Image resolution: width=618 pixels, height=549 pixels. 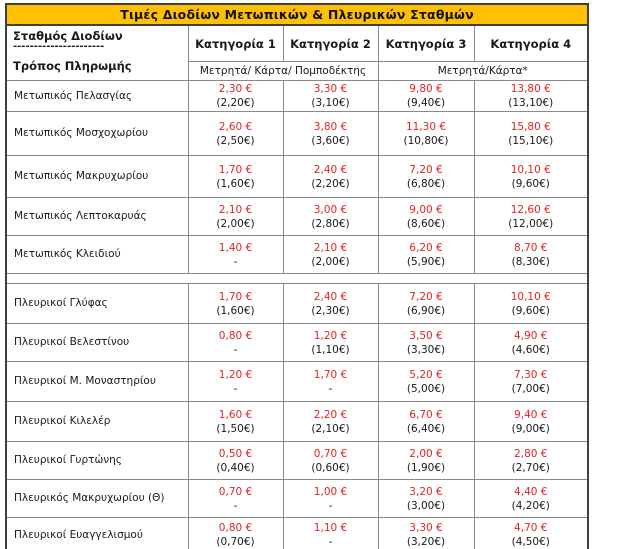 I want to click on price-current: 11,30 €, so click(x=426, y=126).